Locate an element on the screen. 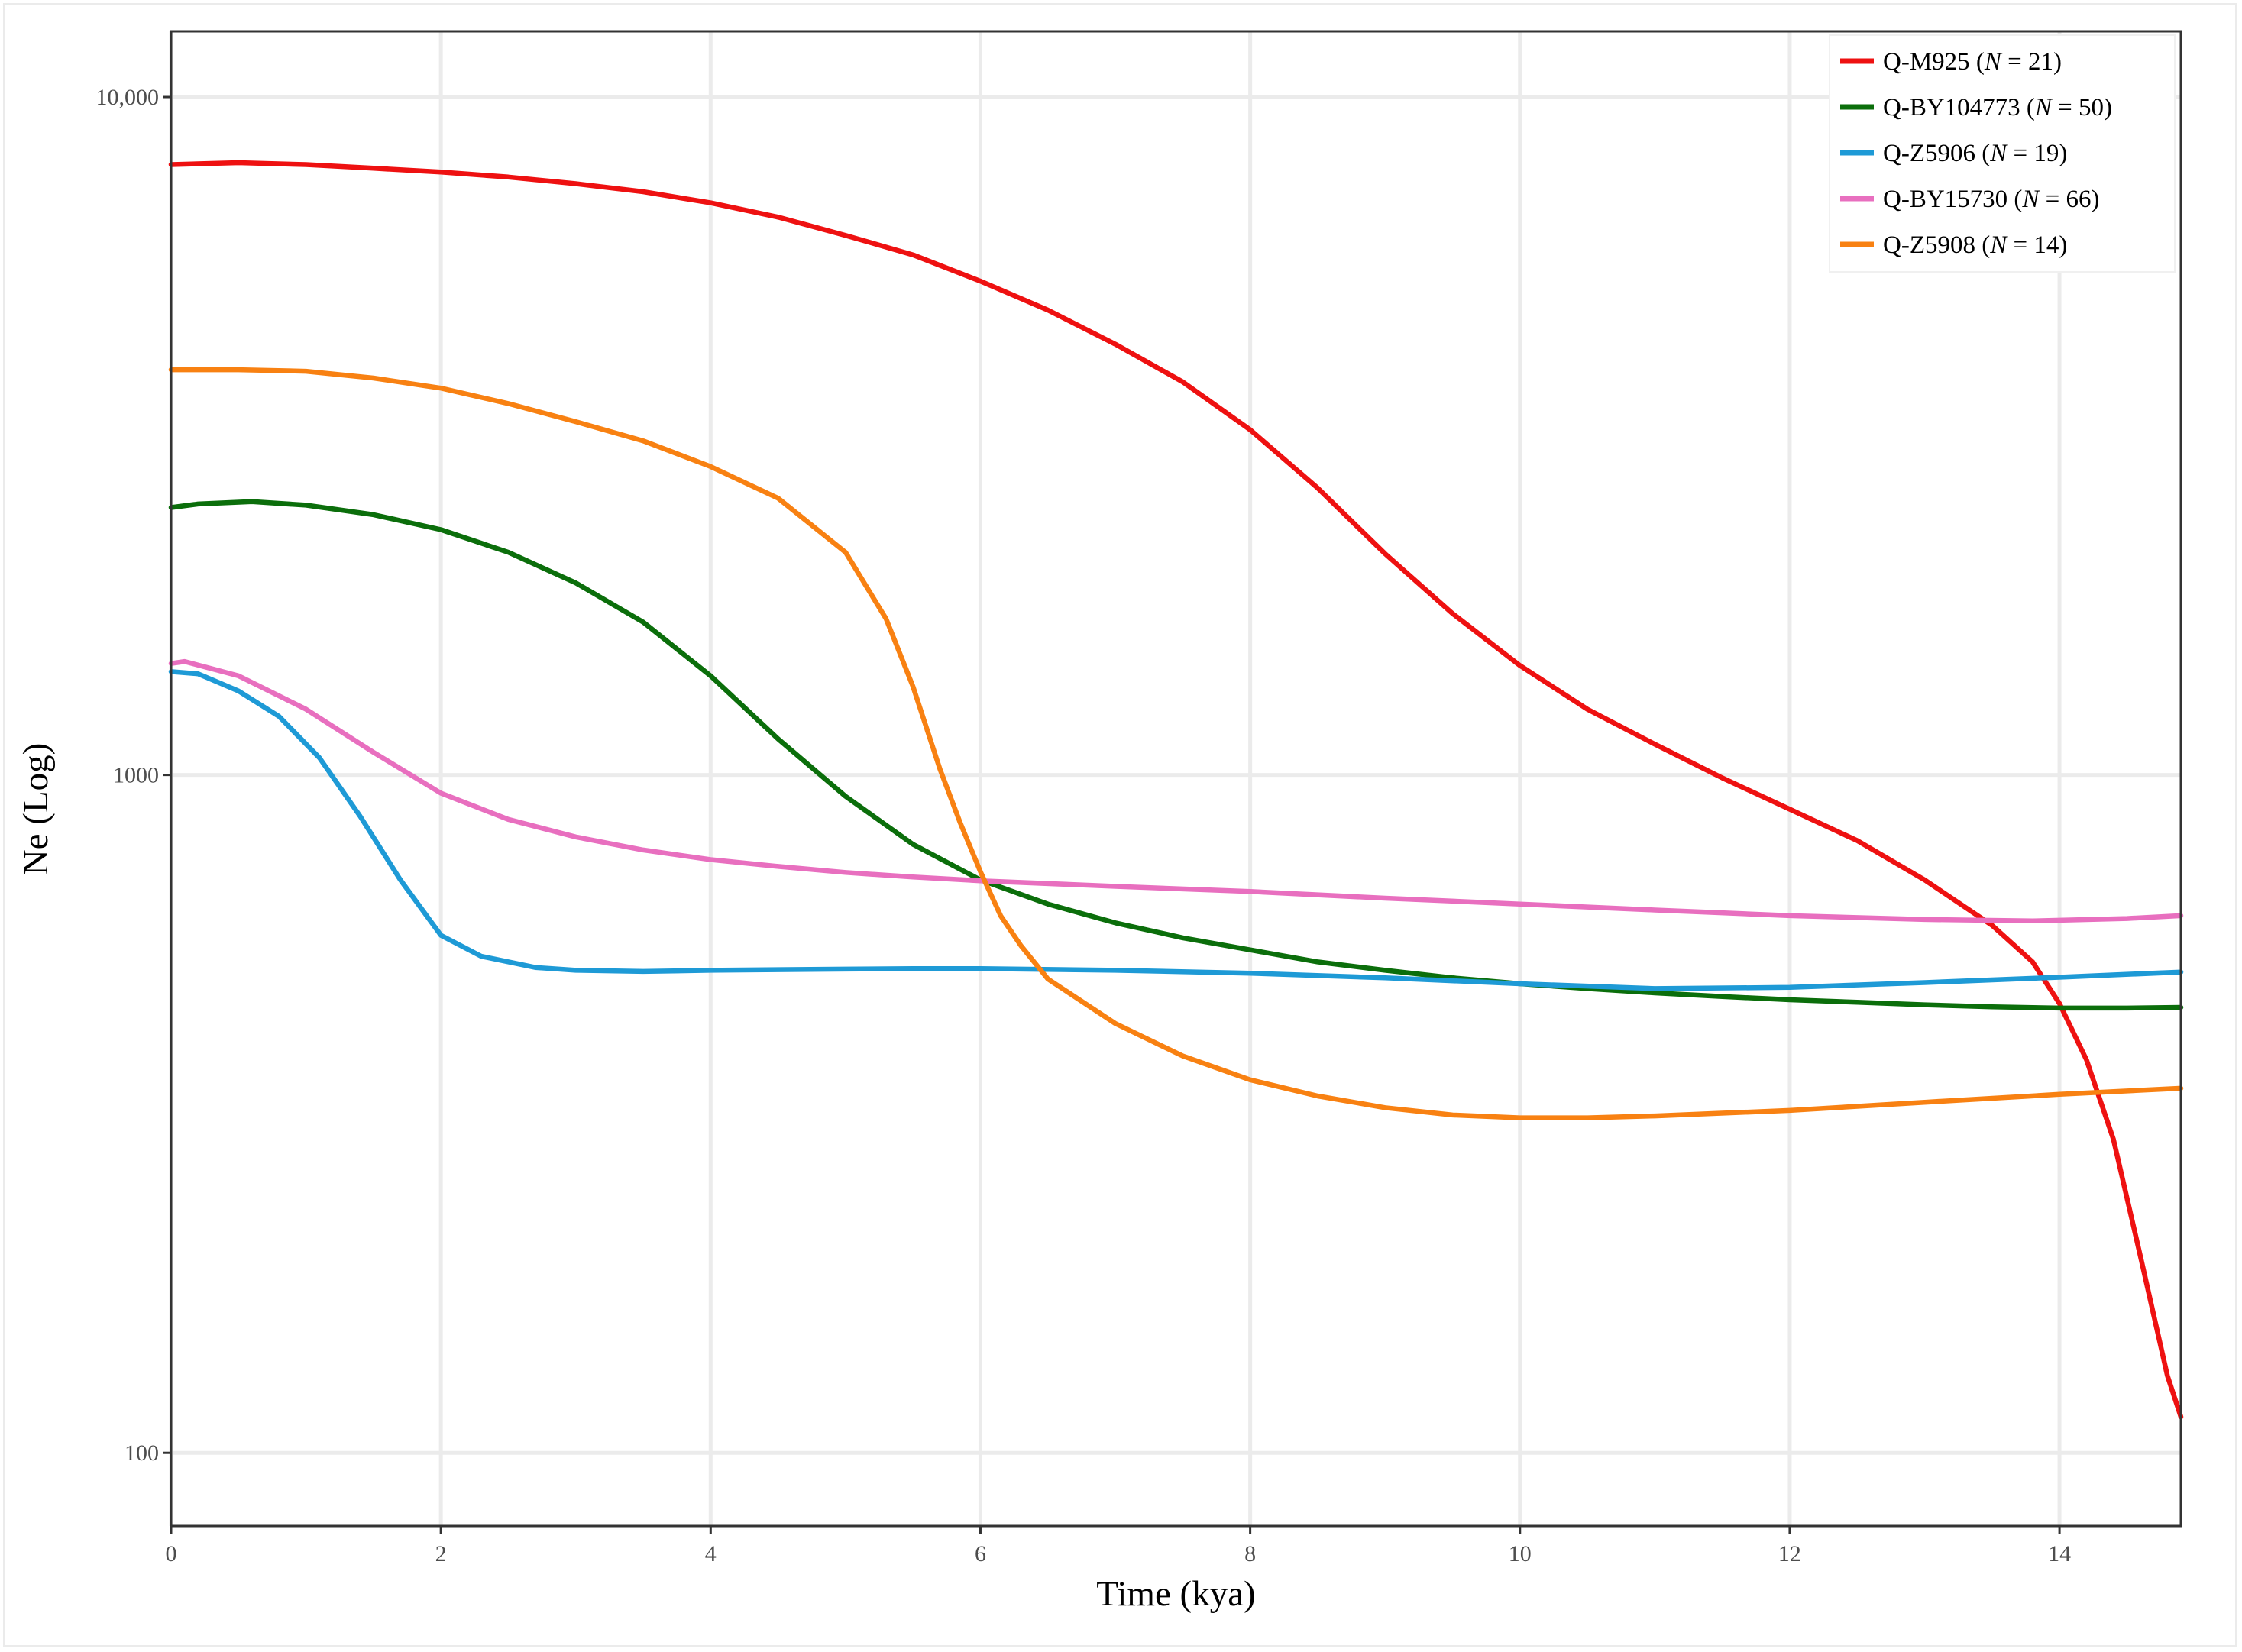 The width and height of the screenshot is (2242, 1652). x-tick-label: 0 is located at coordinates (171, 1554).